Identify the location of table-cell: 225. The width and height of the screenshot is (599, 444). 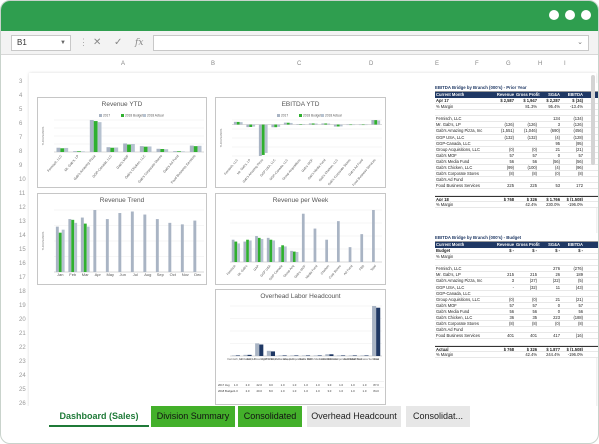
(533, 186).